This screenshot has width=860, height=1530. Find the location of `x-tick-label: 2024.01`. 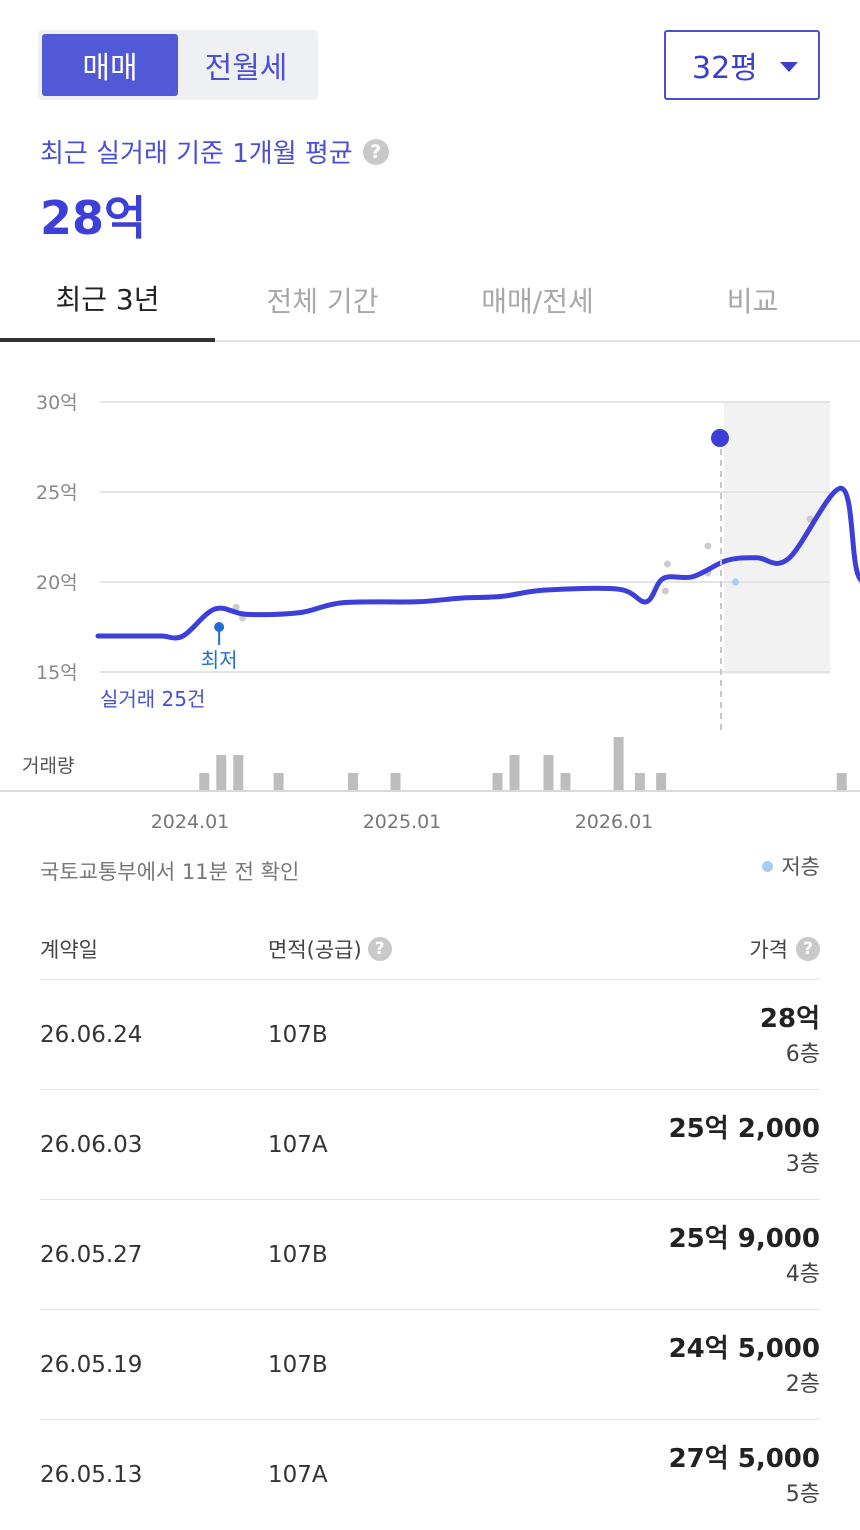

x-tick-label: 2024.01 is located at coordinates (190, 822).